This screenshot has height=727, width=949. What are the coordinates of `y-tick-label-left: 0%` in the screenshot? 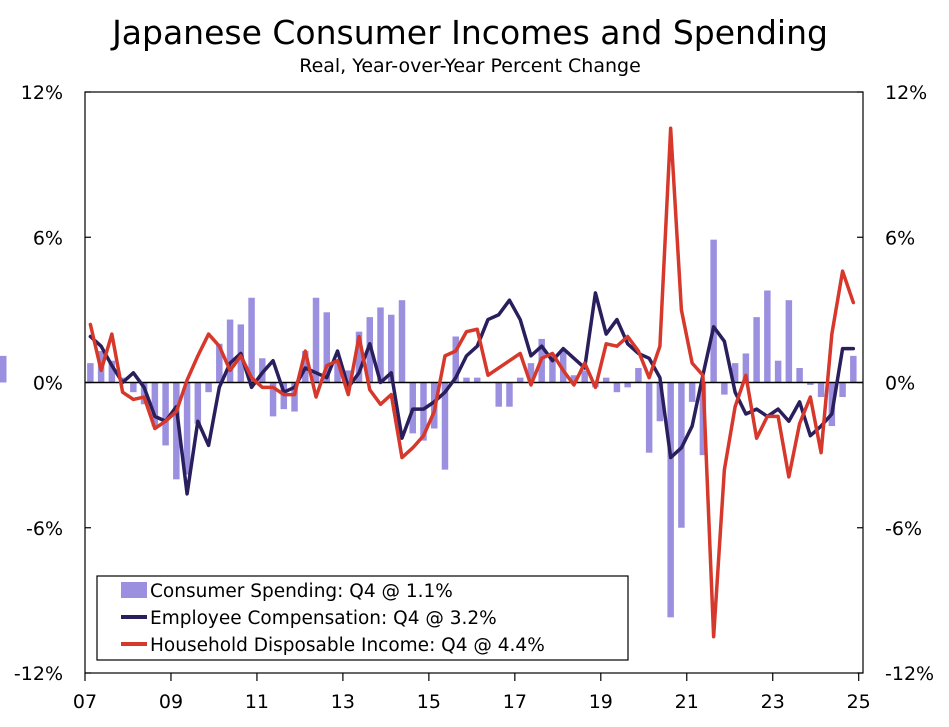 It's located at (48, 384).